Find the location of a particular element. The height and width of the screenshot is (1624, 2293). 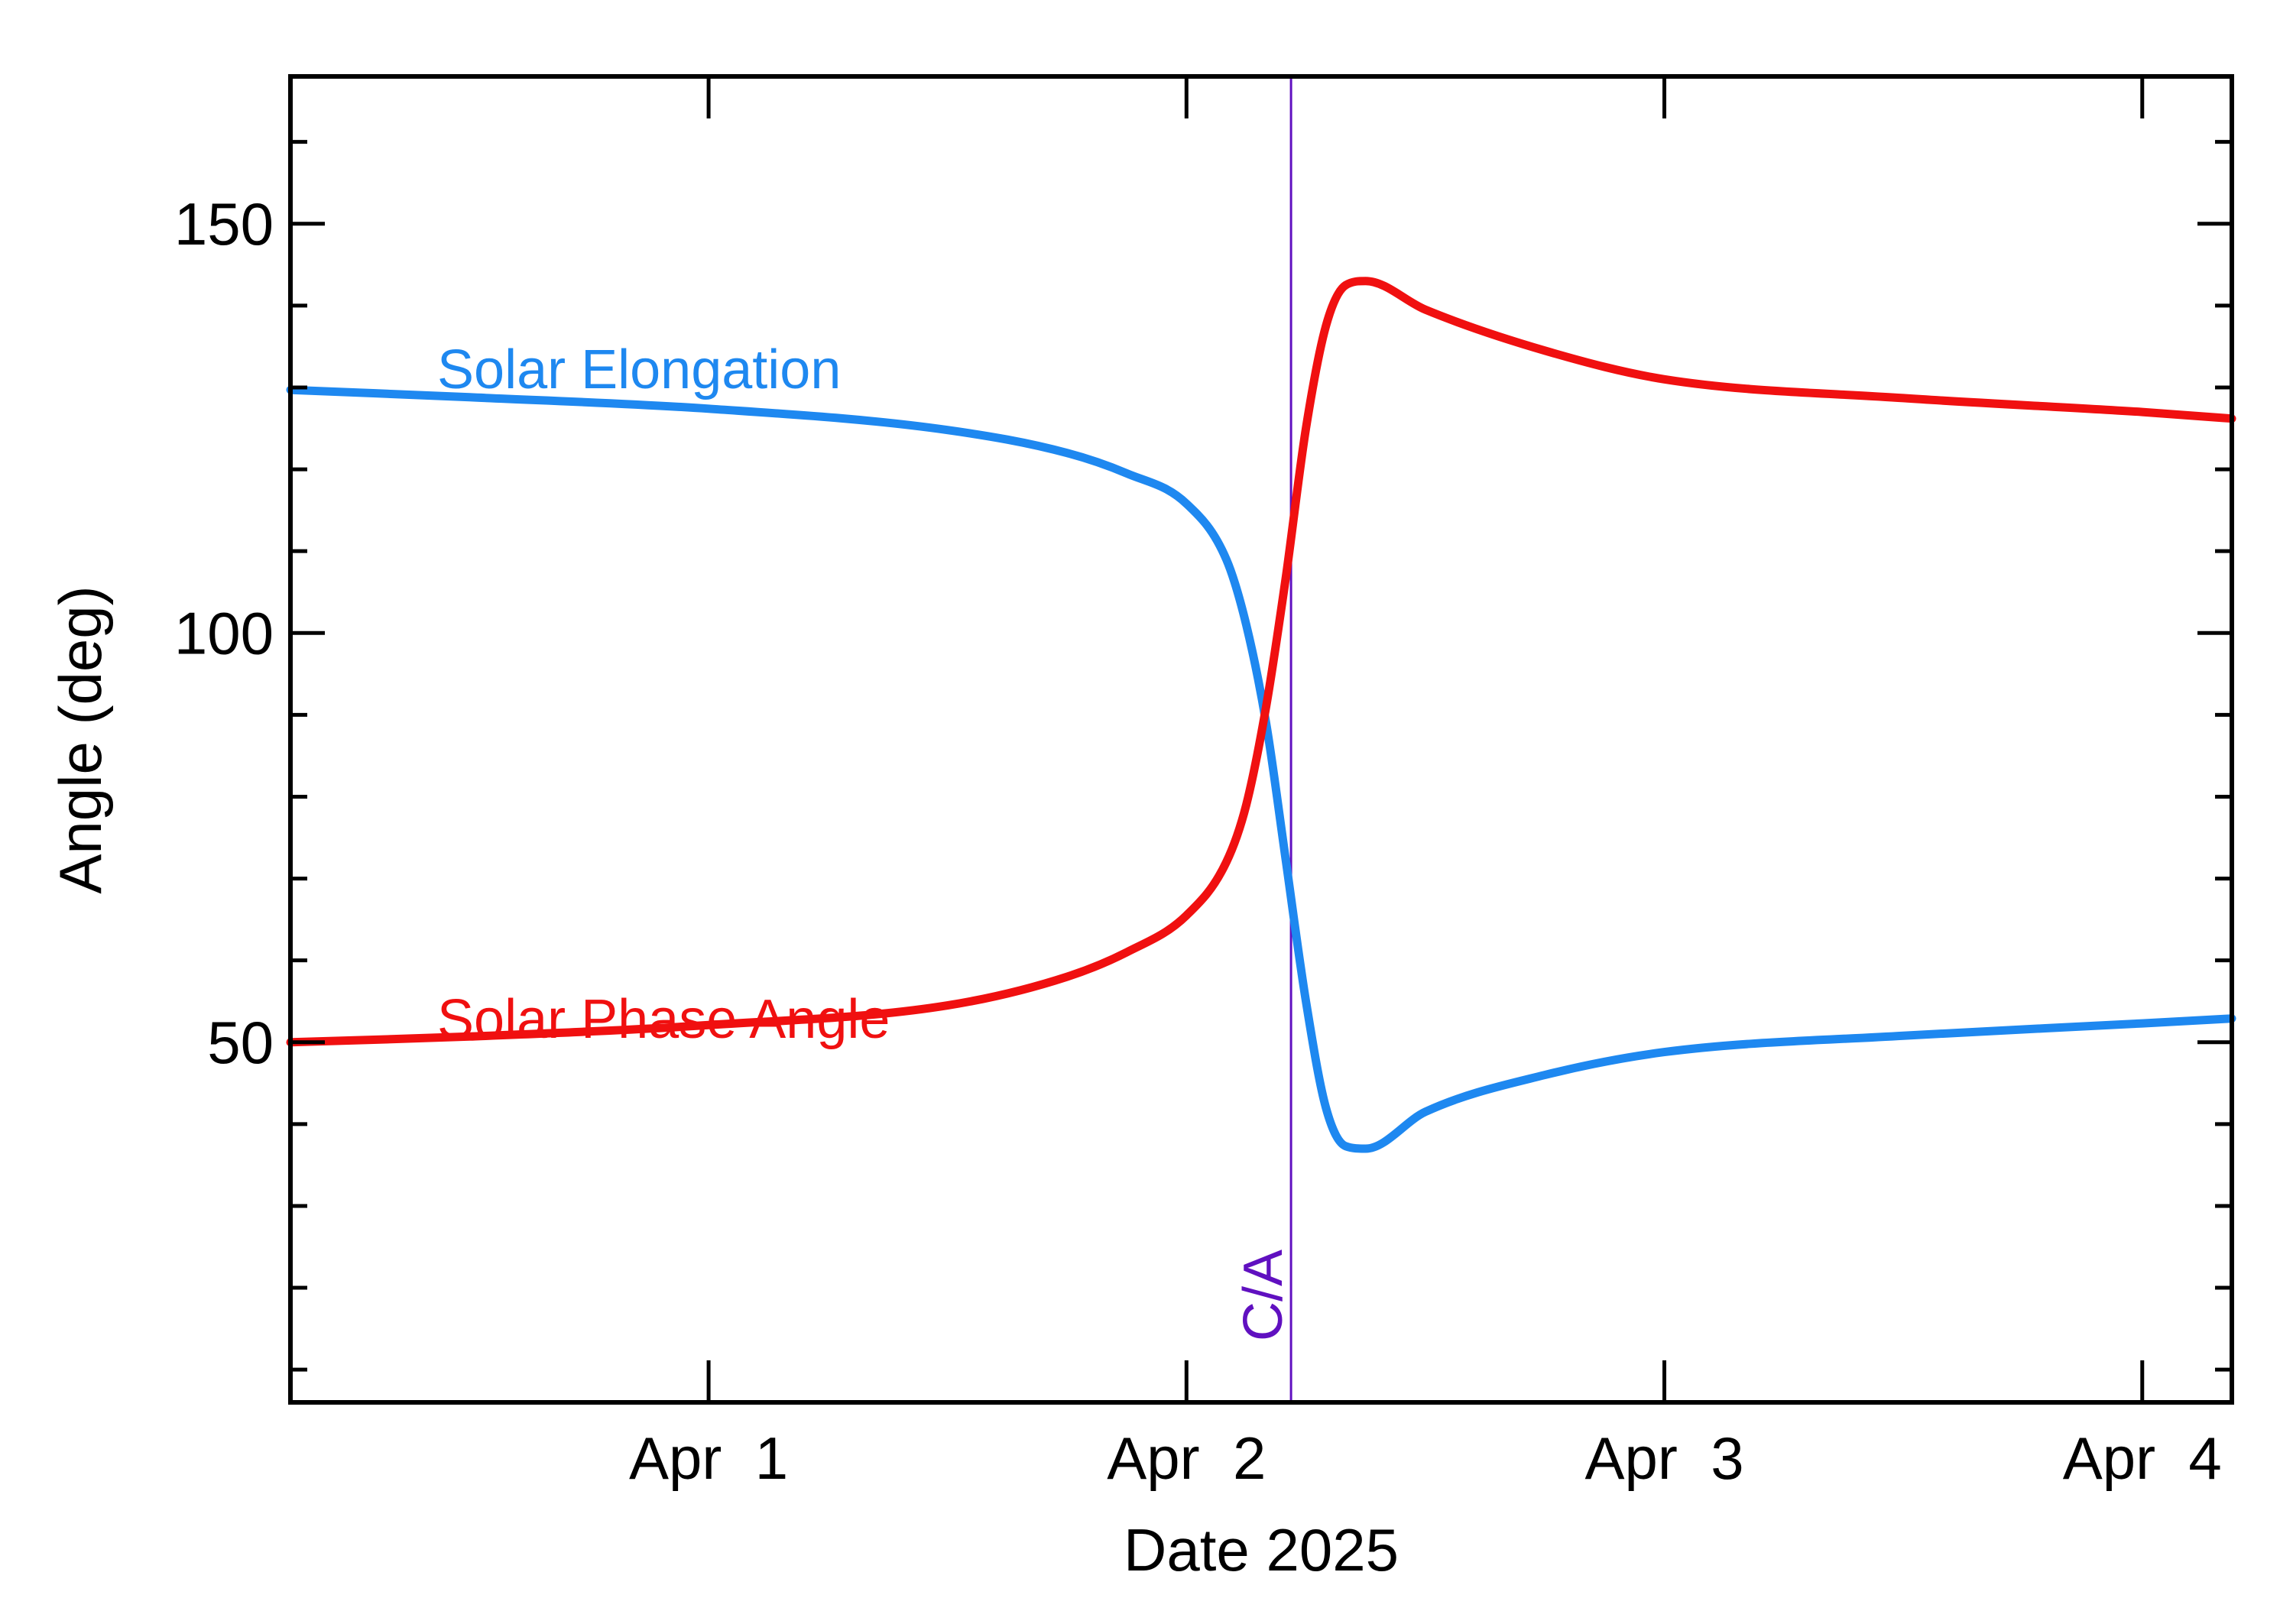

x-tick-label: Apr 2 is located at coordinates (1187, 1458).